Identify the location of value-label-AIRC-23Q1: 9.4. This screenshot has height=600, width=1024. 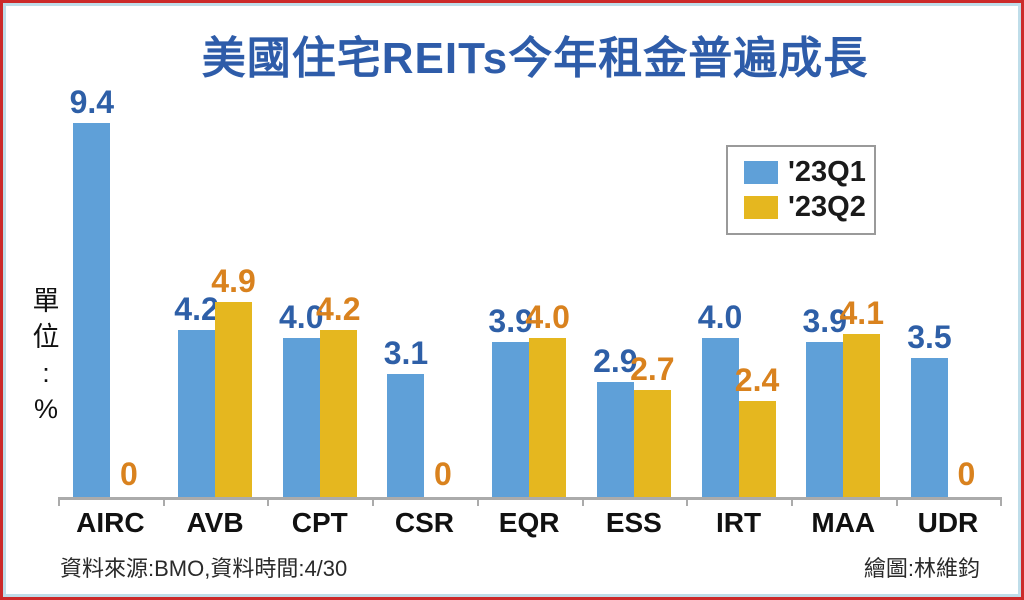
(92, 102).